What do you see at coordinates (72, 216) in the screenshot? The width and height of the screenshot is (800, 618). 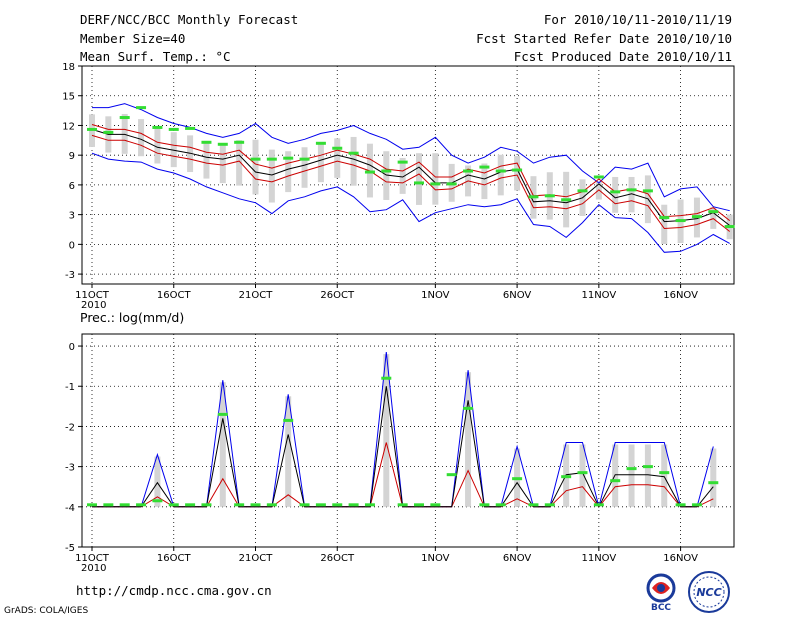 I see `y-tick-label: 3` at bounding box center [72, 216].